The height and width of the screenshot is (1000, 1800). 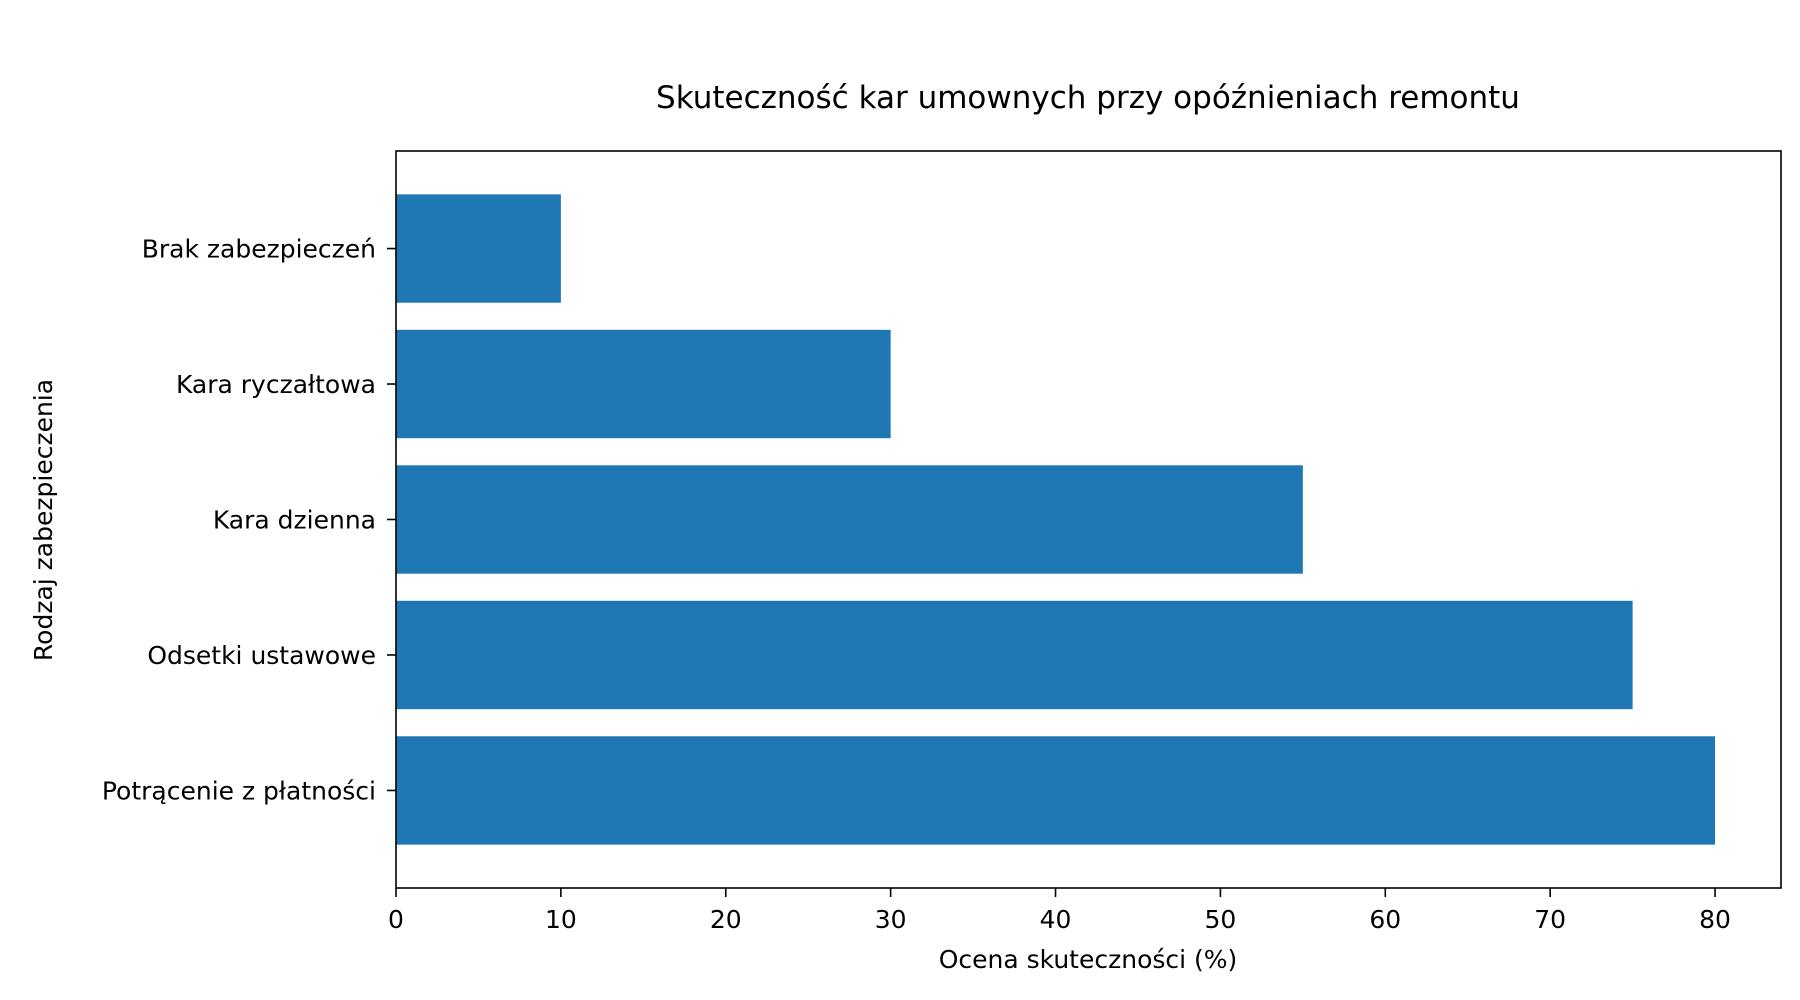 What do you see at coordinates (891, 919) in the screenshot?
I see `x-tick-label: 30` at bounding box center [891, 919].